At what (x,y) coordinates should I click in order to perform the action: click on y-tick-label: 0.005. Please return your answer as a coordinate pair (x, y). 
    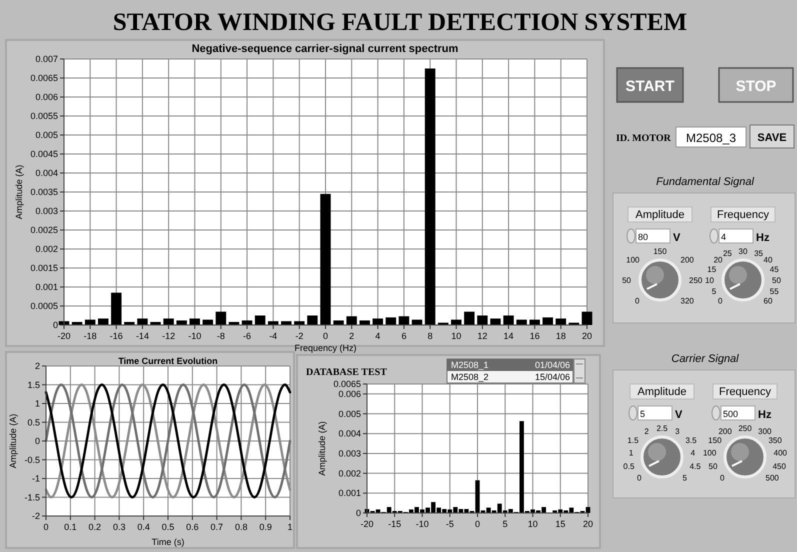
    Looking at the image, I should click on (349, 413).